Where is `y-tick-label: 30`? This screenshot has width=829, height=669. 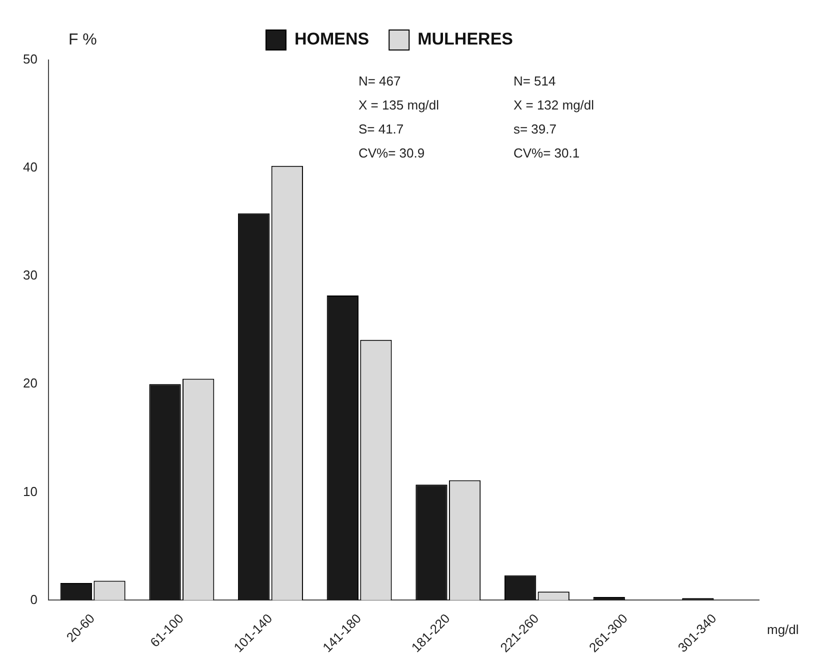
y-tick-label: 30 is located at coordinates (30, 275).